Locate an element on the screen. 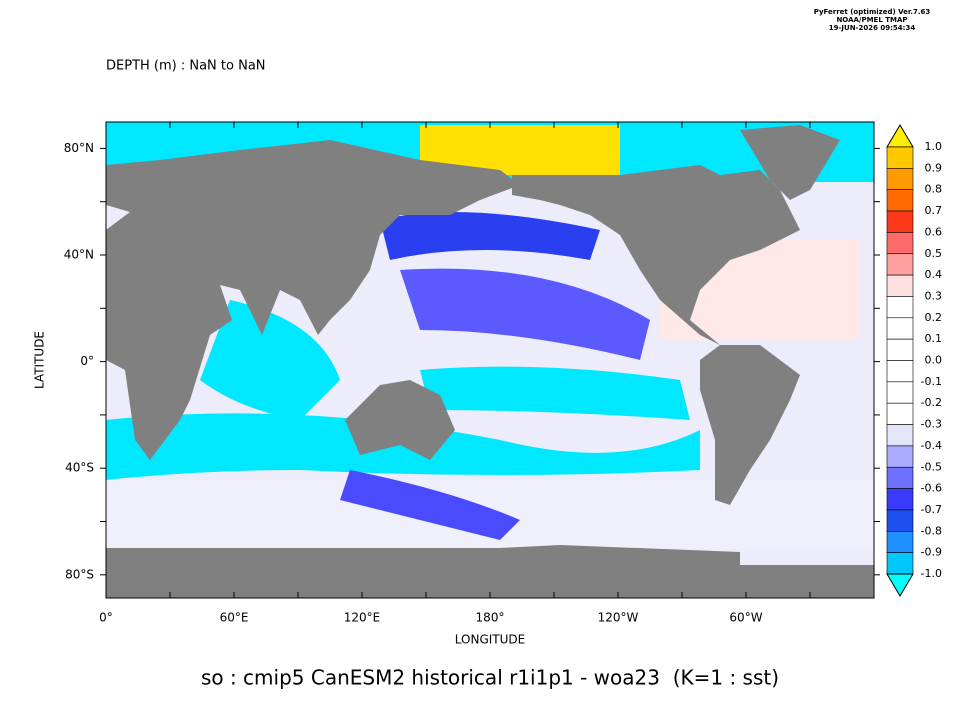 This screenshot has height=720, width=961. y-tick-label: 40°S is located at coordinates (79, 468).